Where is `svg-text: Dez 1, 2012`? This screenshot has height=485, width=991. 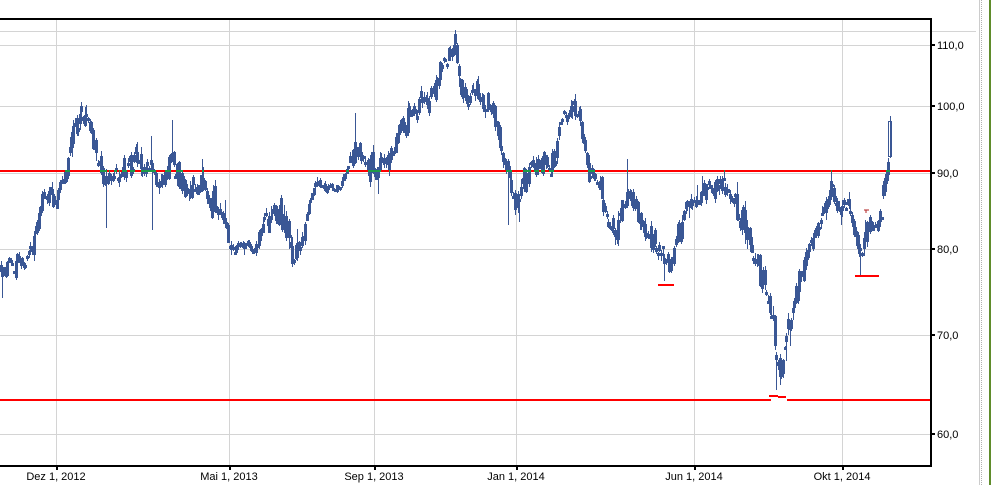 svg-text: Dez 1, 2012 is located at coordinates (55, 477).